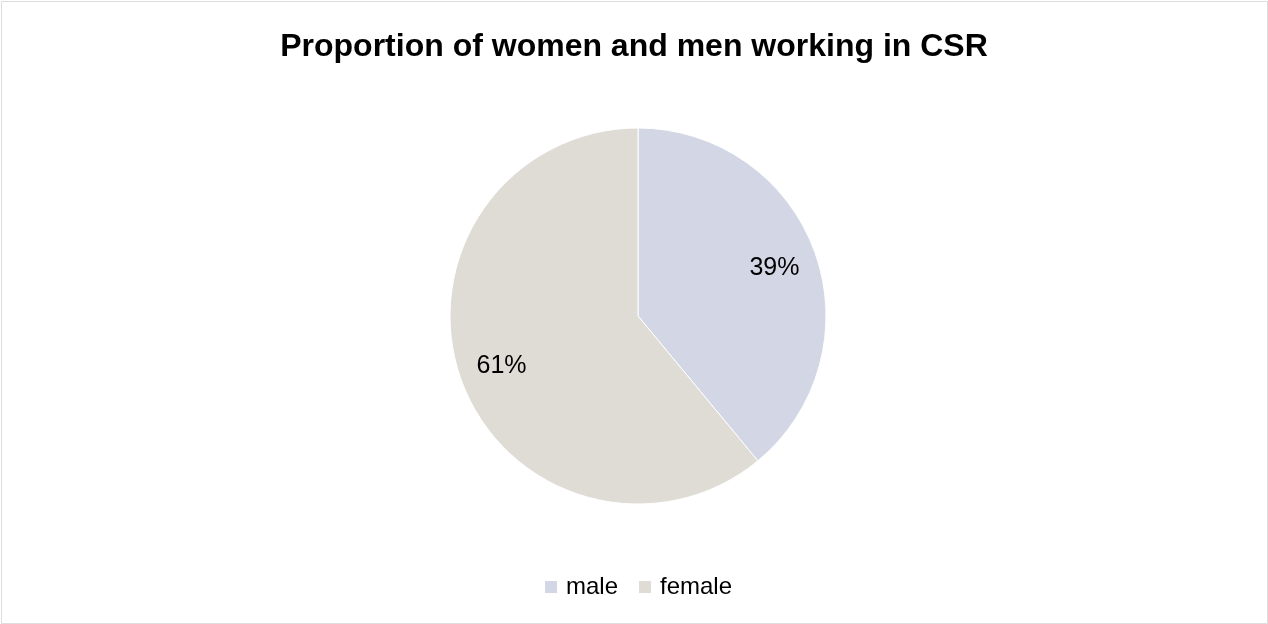 The height and width of the screenshot is (624, 1268). Describe the element at coordinates (501, 364) in the screenshot. I see `data-label: 61%` at that location.